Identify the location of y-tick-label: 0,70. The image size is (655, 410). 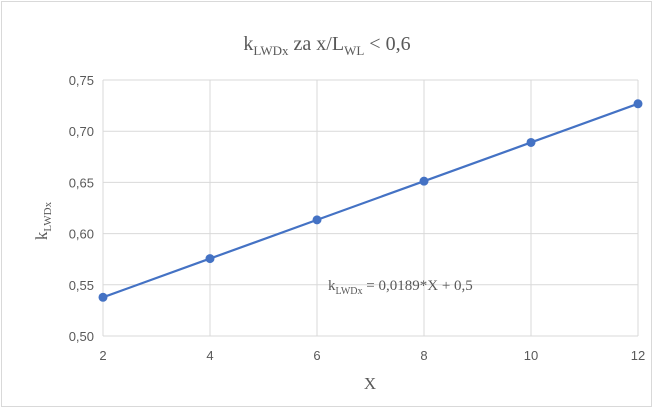
(81, 131).